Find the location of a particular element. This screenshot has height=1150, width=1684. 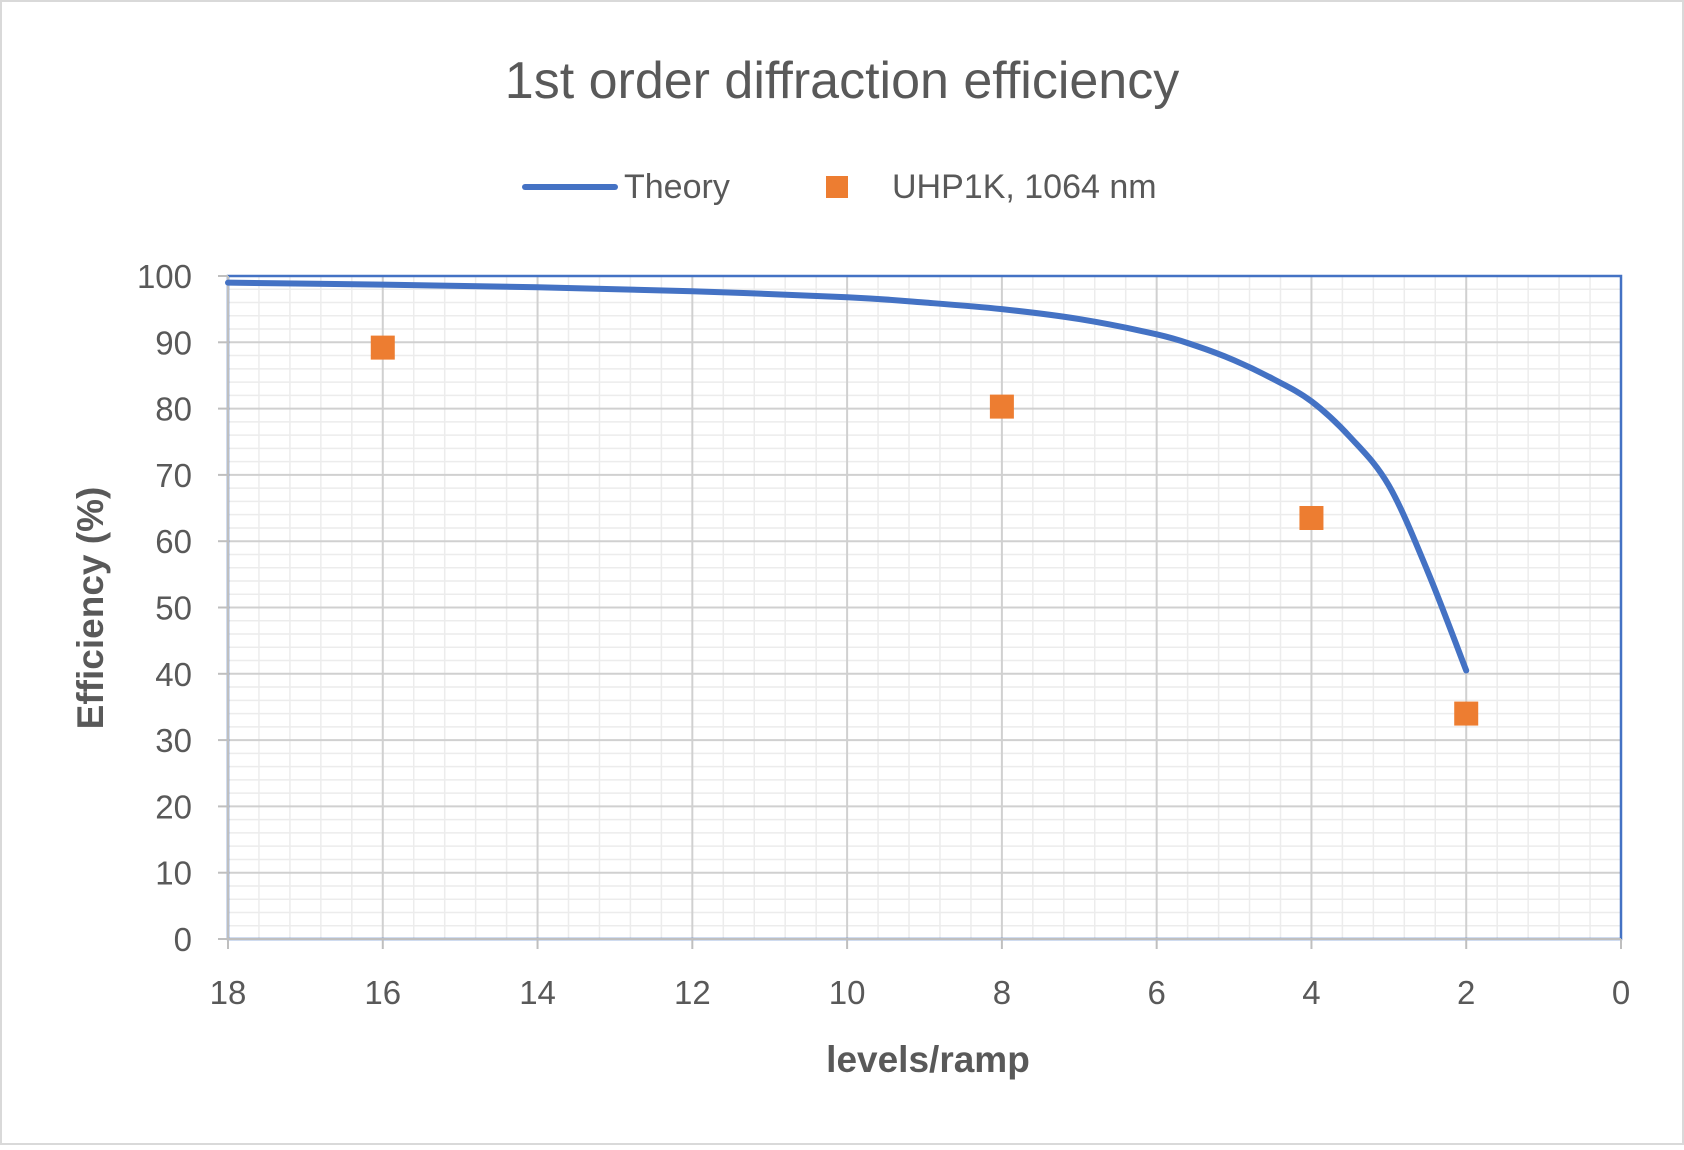

chart-title: 1st order diffraction efficiency is located at coordinates (842, 81).